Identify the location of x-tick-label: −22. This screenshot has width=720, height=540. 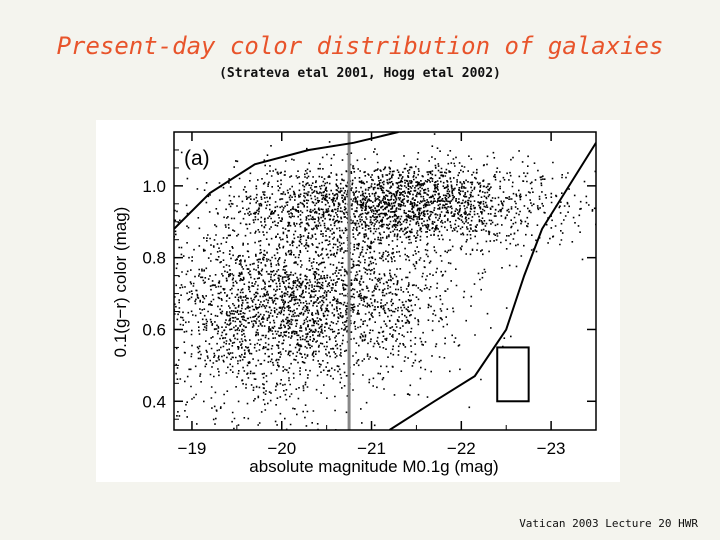
(461, 448).